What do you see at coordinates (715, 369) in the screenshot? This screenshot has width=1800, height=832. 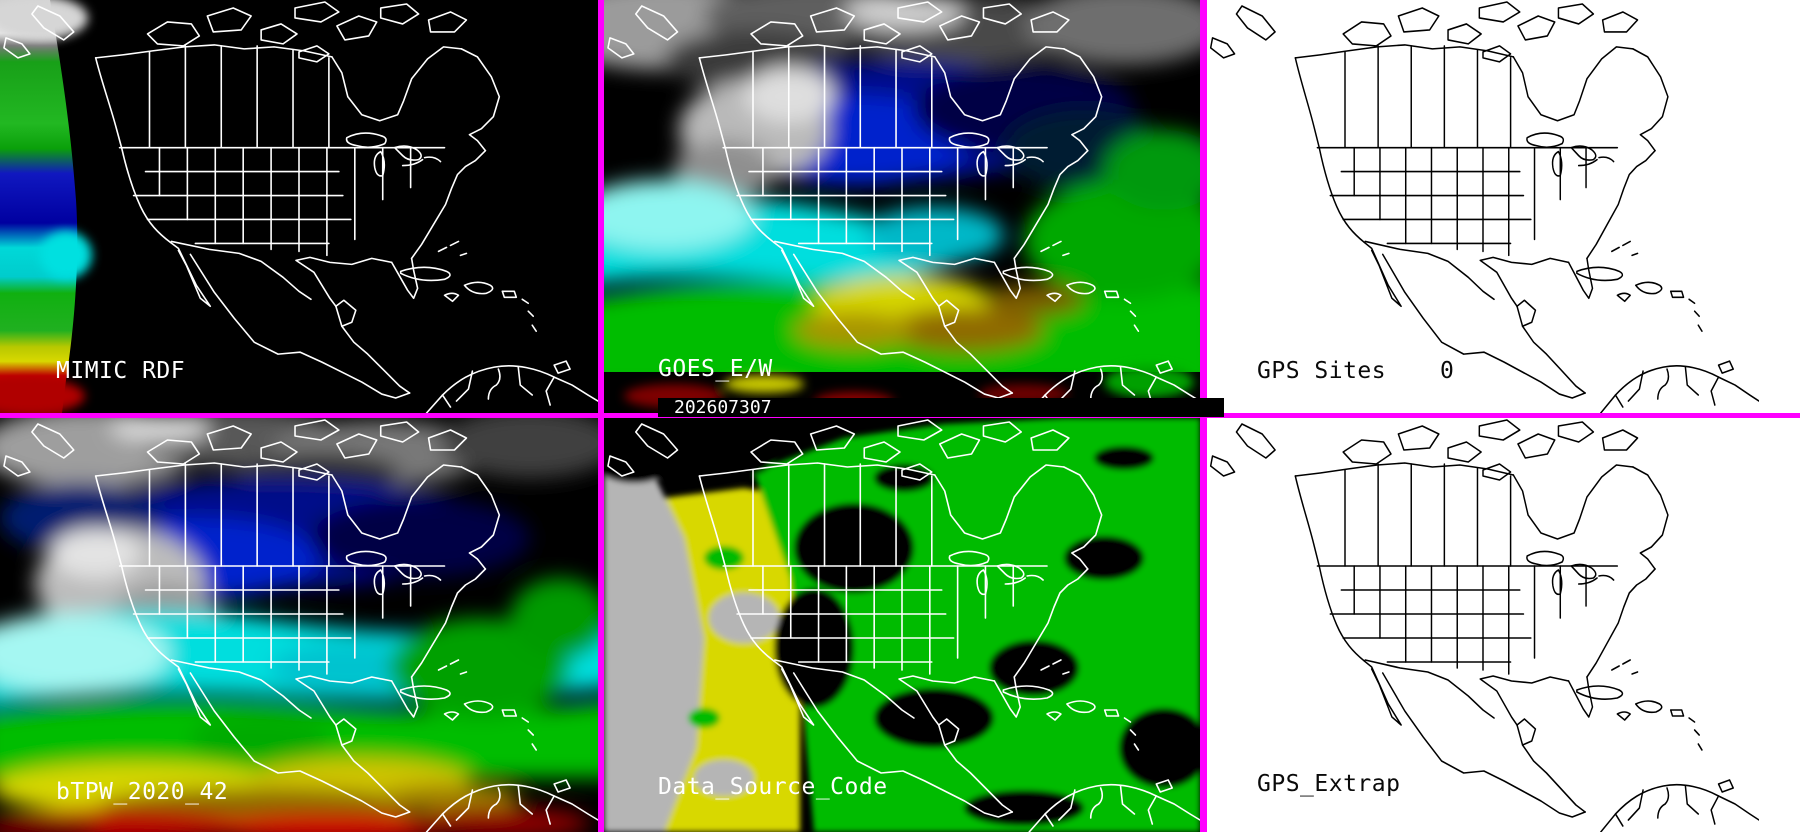 I see `panel-label-goes: GOES_E/W` at bounding box center [715, 369].